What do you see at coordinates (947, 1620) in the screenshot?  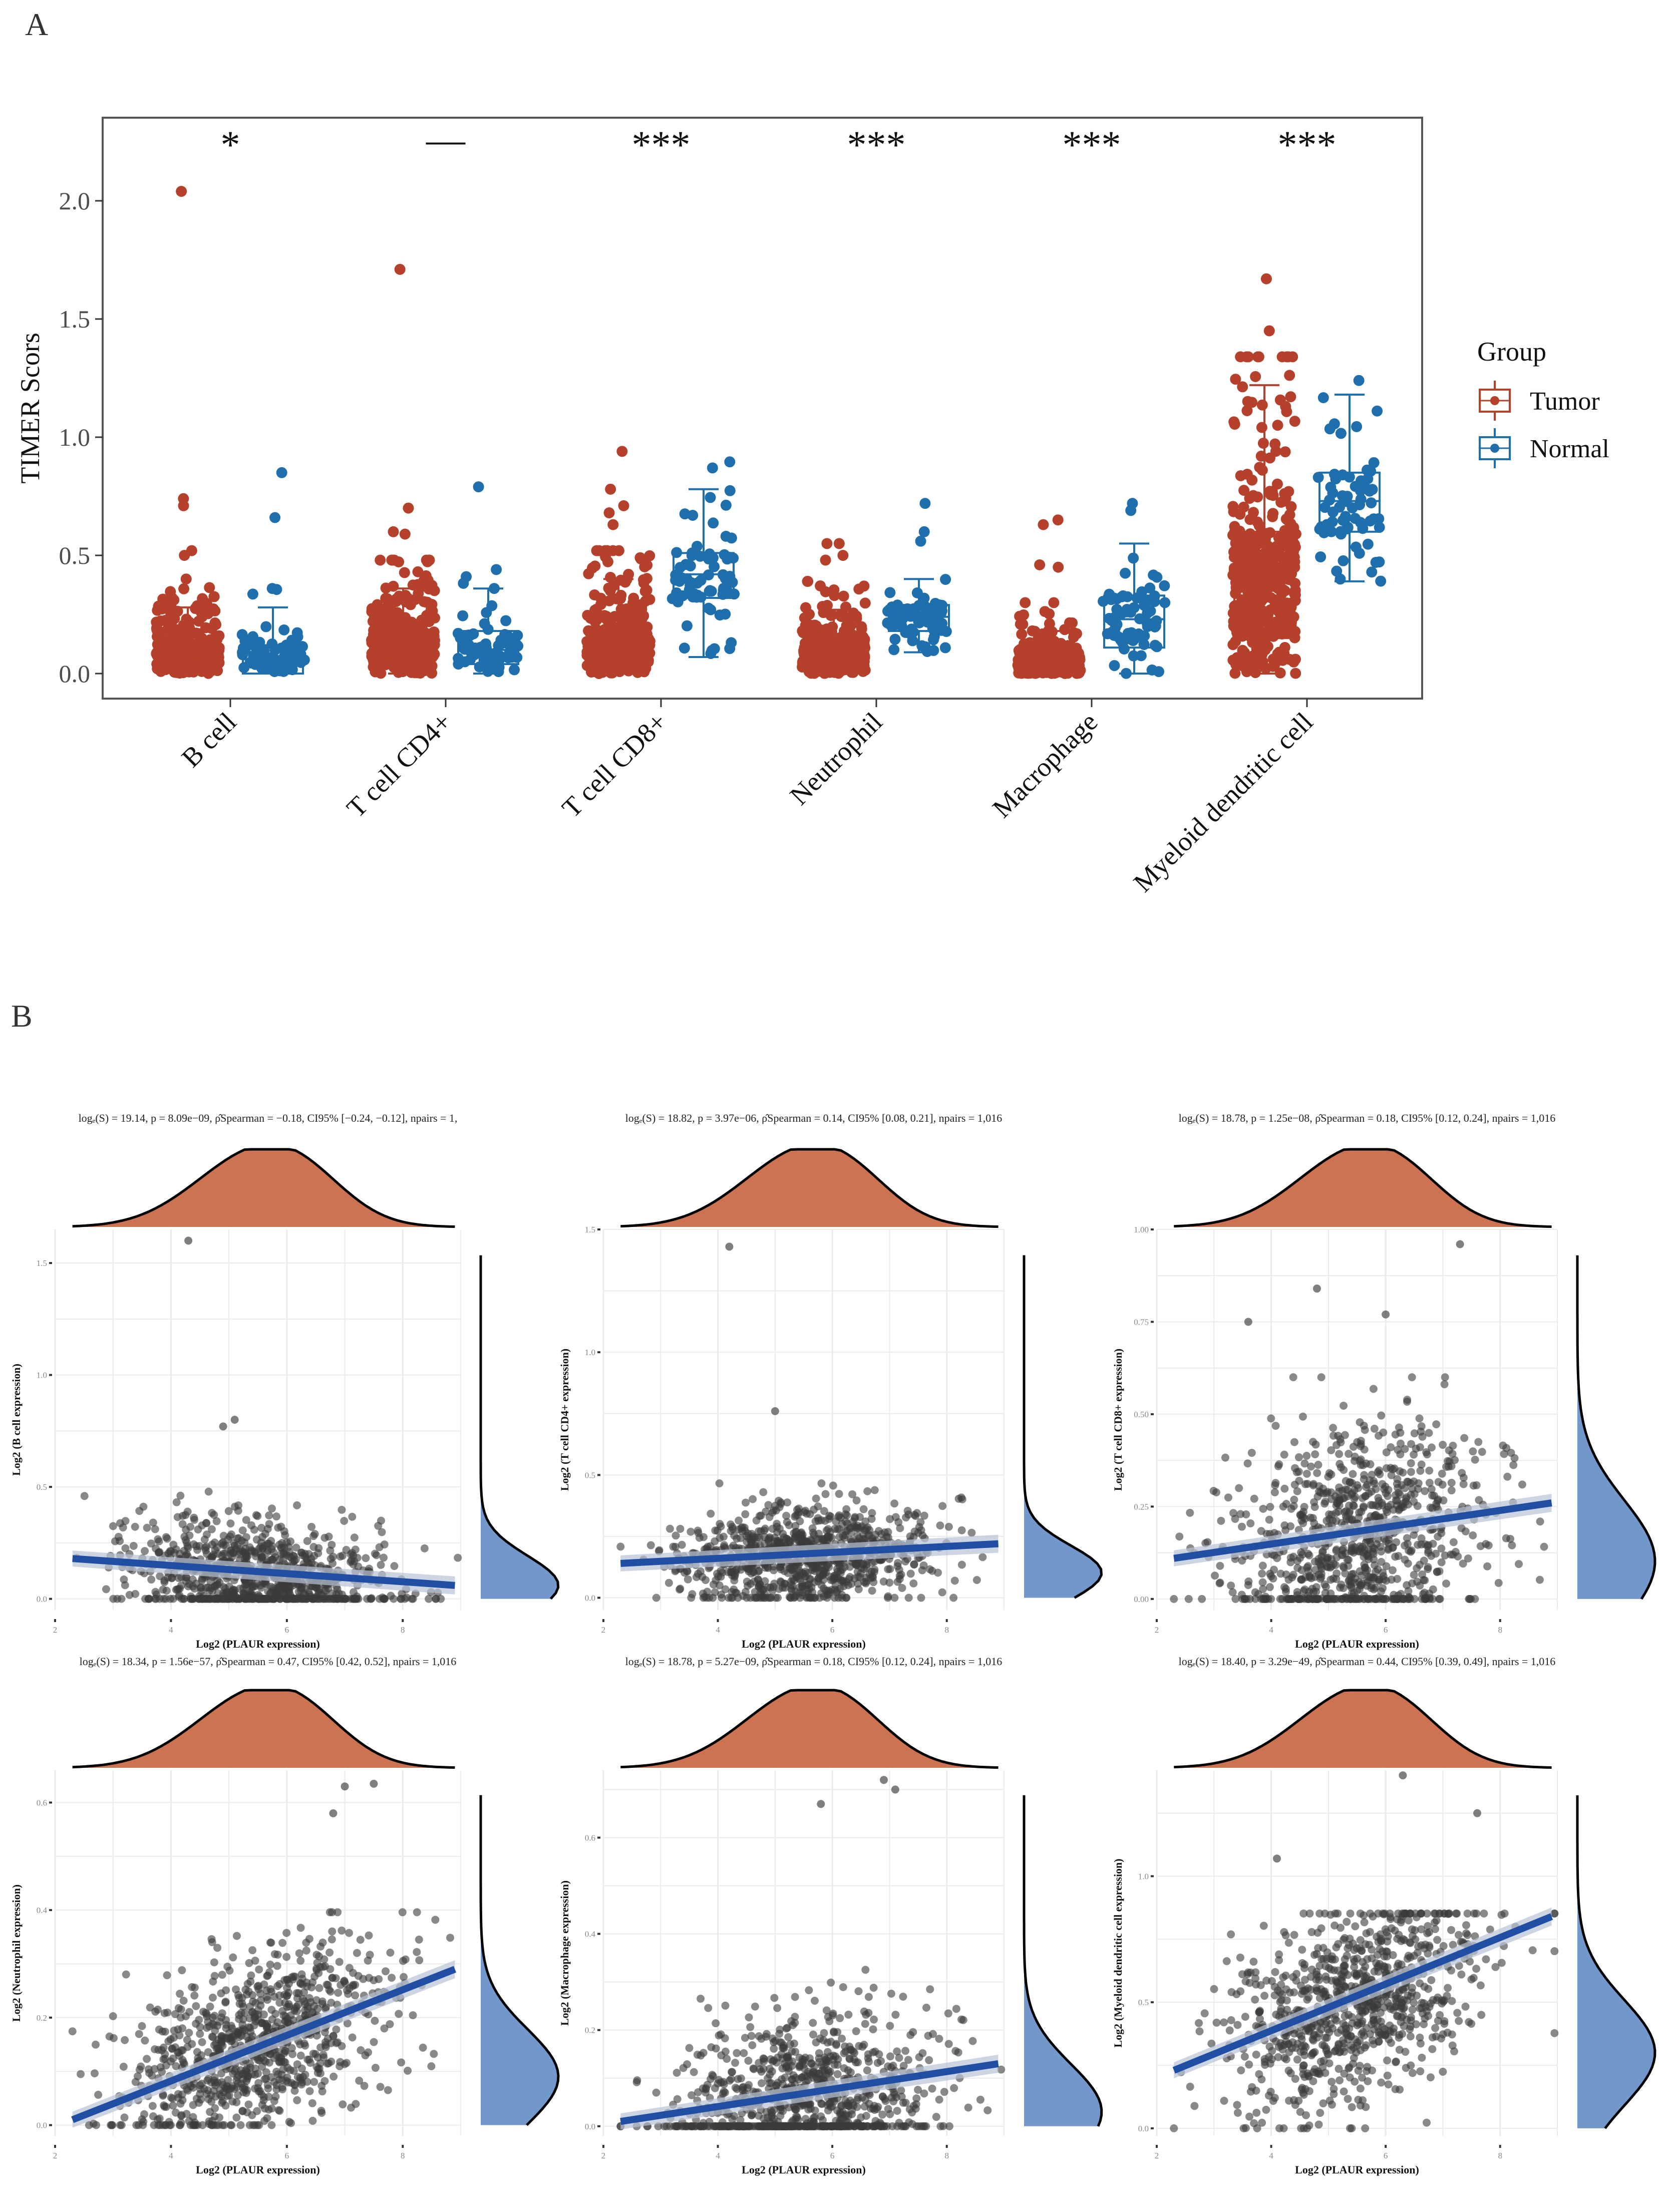 I see `x-tick-mark` at bounding box center [947, 1620].